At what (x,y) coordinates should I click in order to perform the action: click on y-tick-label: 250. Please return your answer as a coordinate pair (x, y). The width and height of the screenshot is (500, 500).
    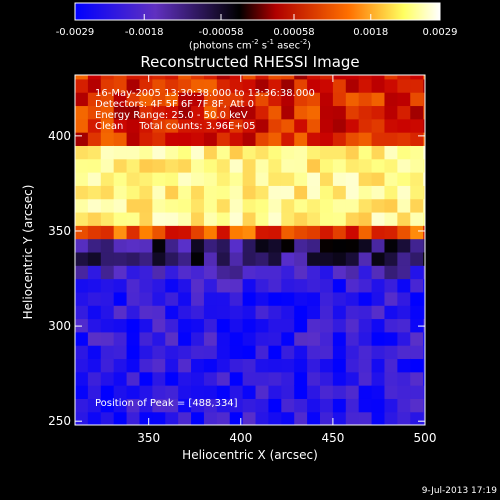
    Looking at the image, I should click on (59, 421).